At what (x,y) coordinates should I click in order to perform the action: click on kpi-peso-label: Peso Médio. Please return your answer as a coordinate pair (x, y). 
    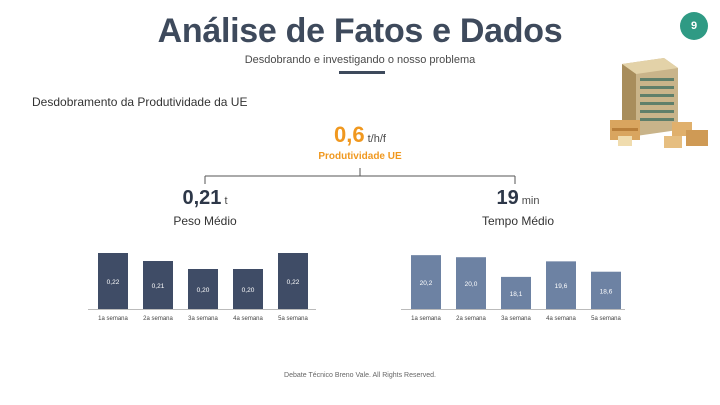
    Looking at the image, I should click on (205, 221).